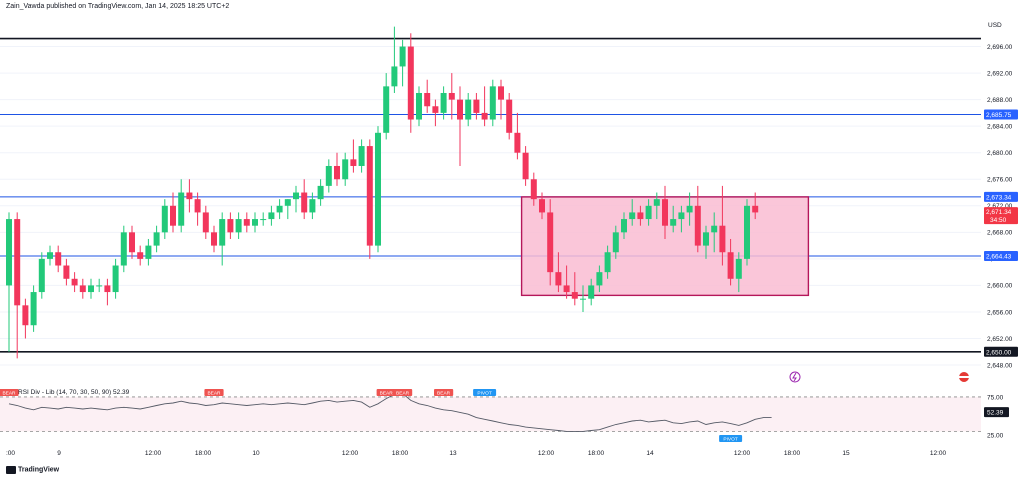  What do you see at coordinates (256, 453) in the screenshot?
I see `time-tick-label: 10` at bounding box center [256, 453].